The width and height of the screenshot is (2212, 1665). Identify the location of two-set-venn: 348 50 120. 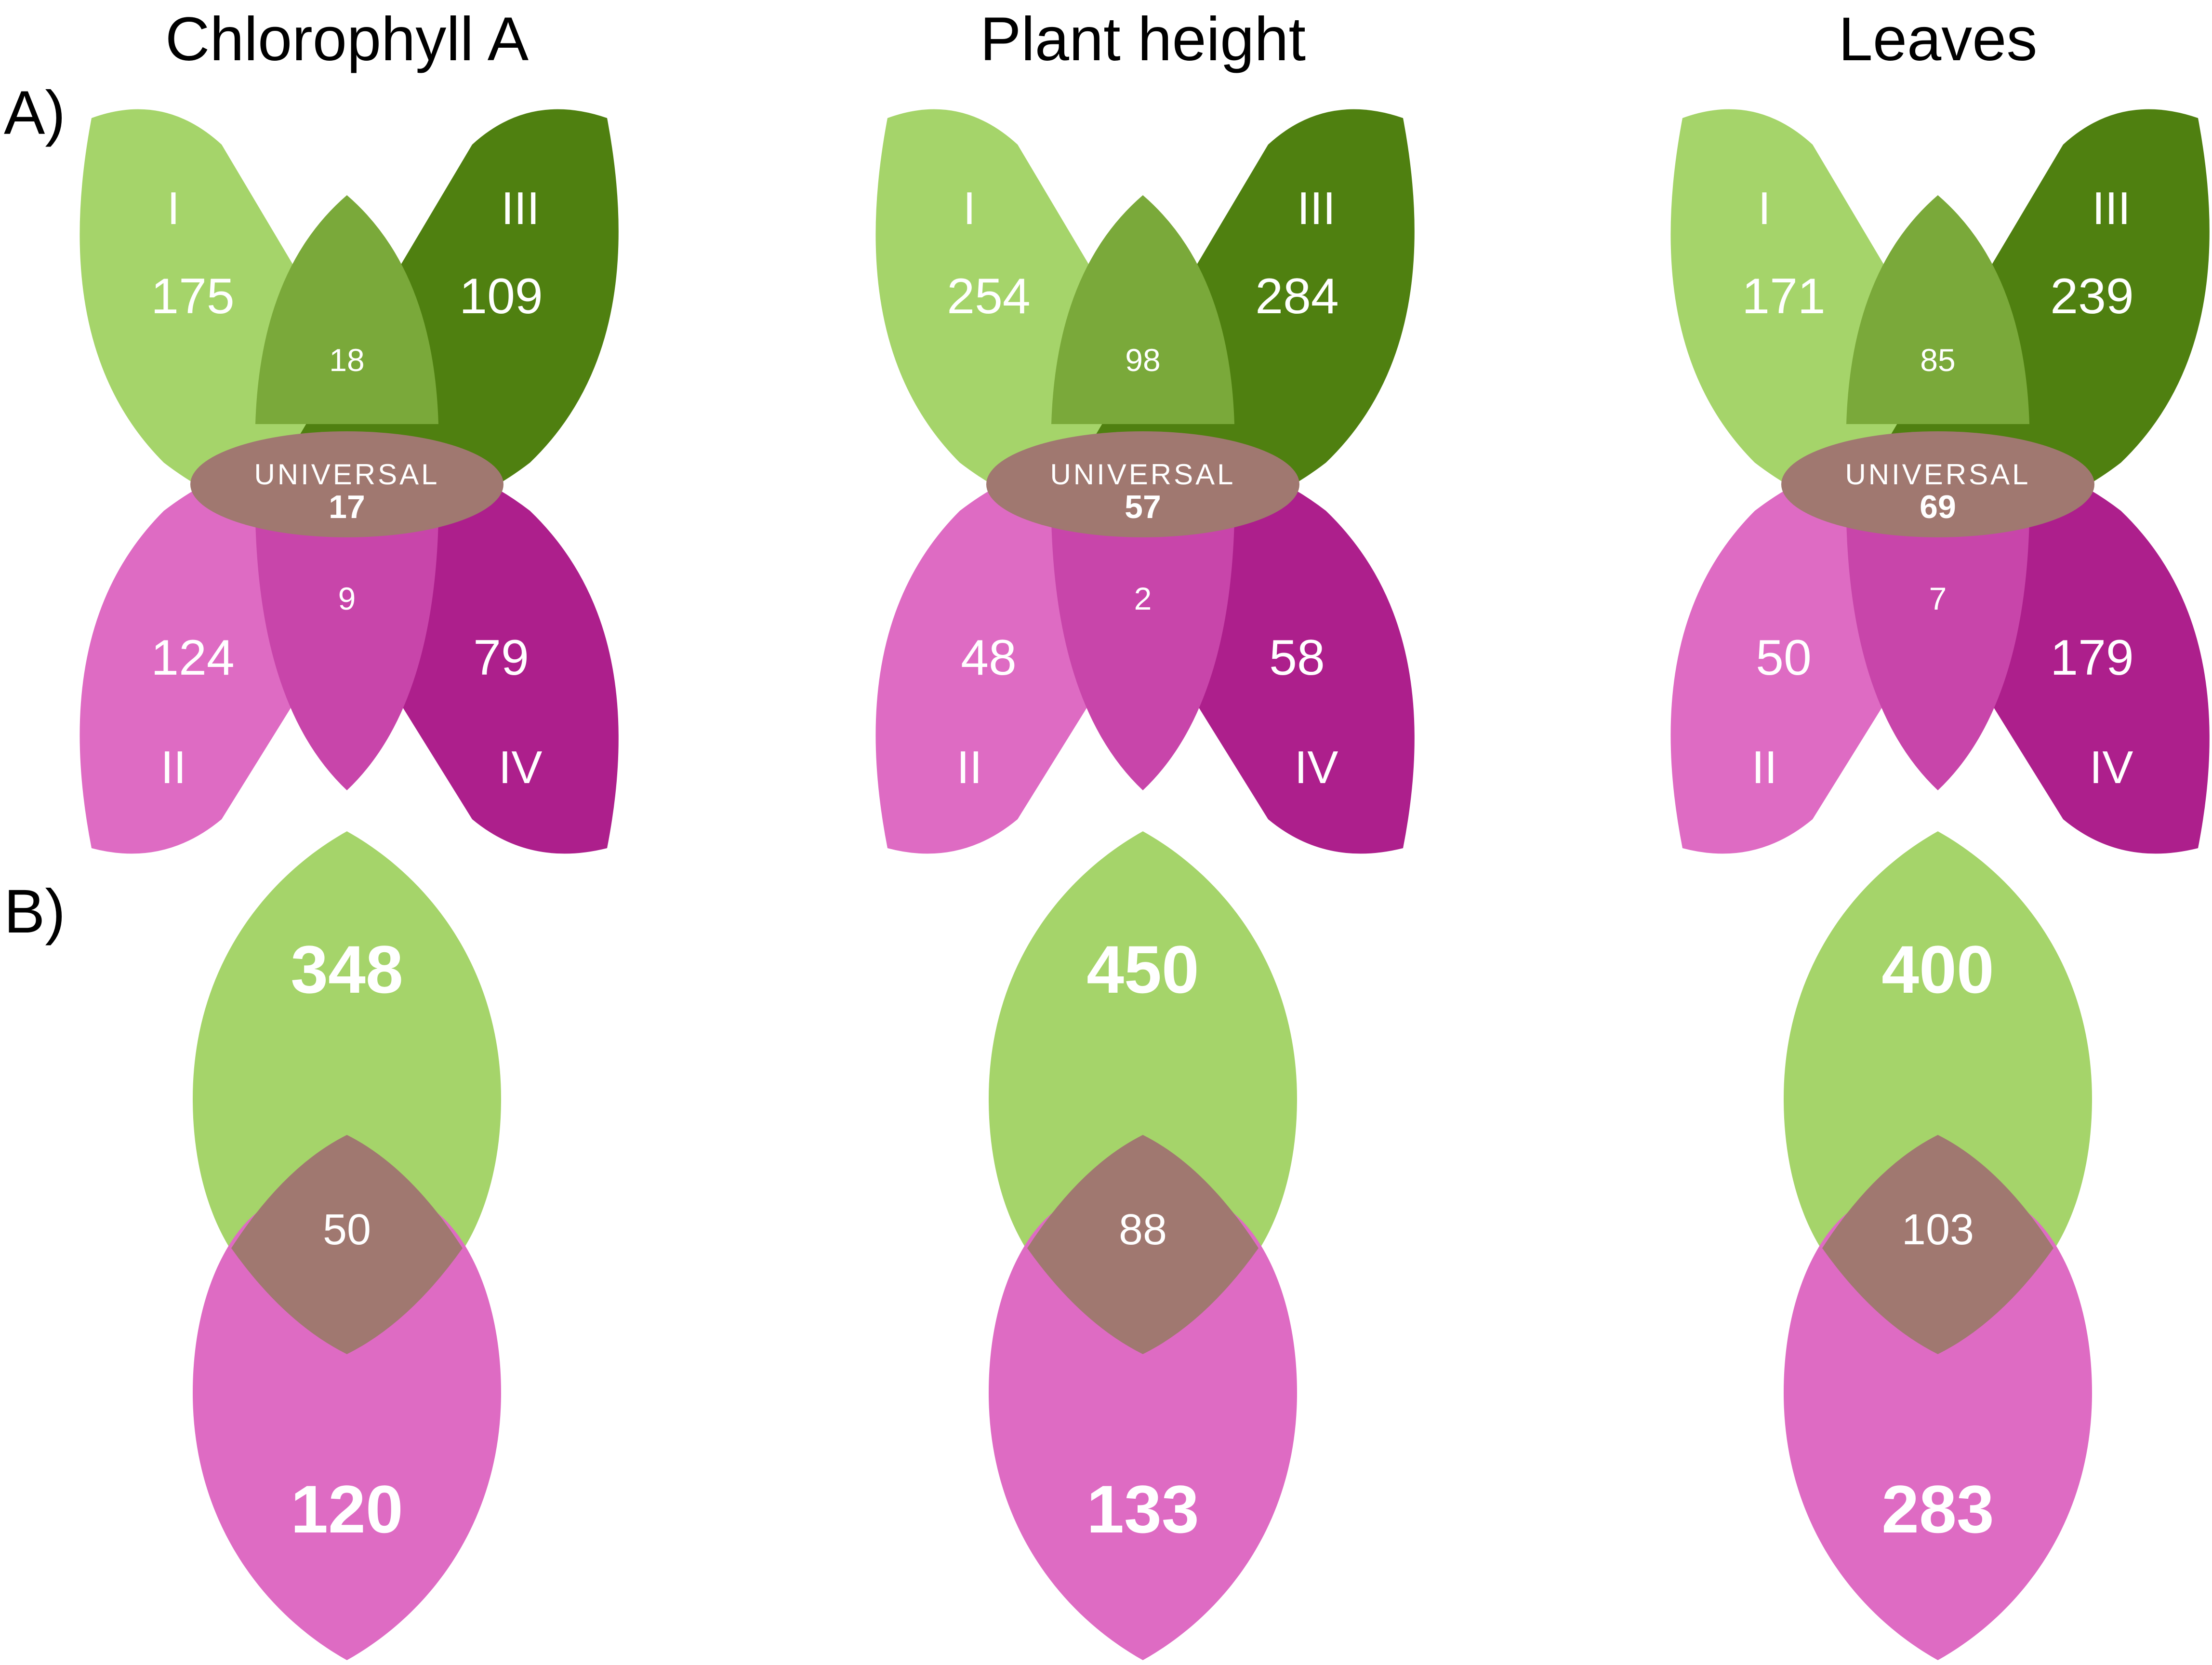
(347, 1245).